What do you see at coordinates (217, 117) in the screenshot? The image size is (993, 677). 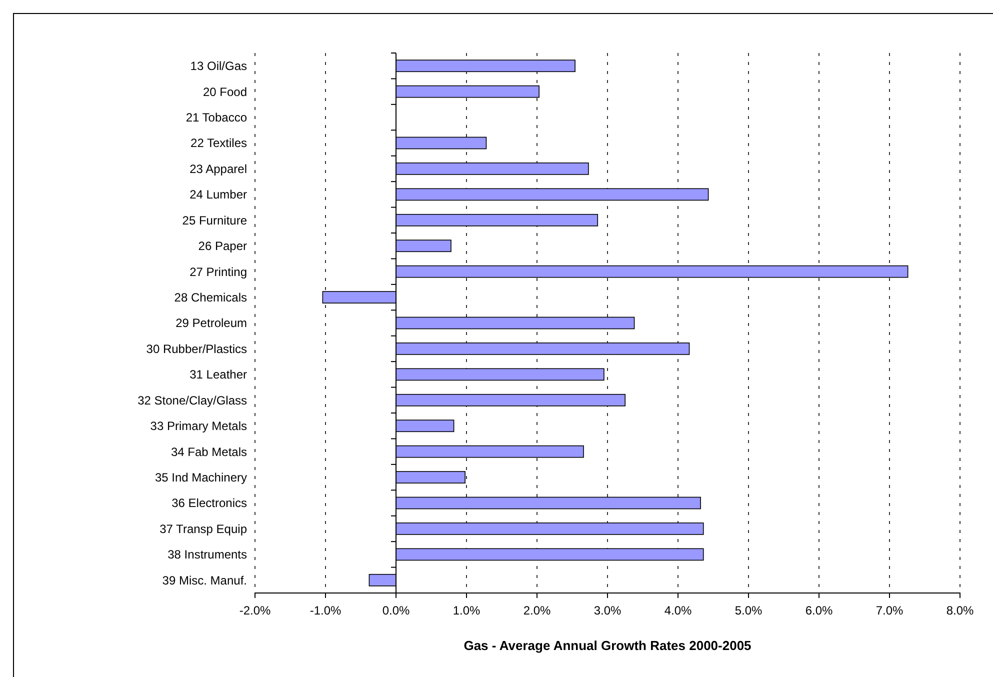 I see `y-tick-label: 21 Tobacco` at bounding box center [217, 117].